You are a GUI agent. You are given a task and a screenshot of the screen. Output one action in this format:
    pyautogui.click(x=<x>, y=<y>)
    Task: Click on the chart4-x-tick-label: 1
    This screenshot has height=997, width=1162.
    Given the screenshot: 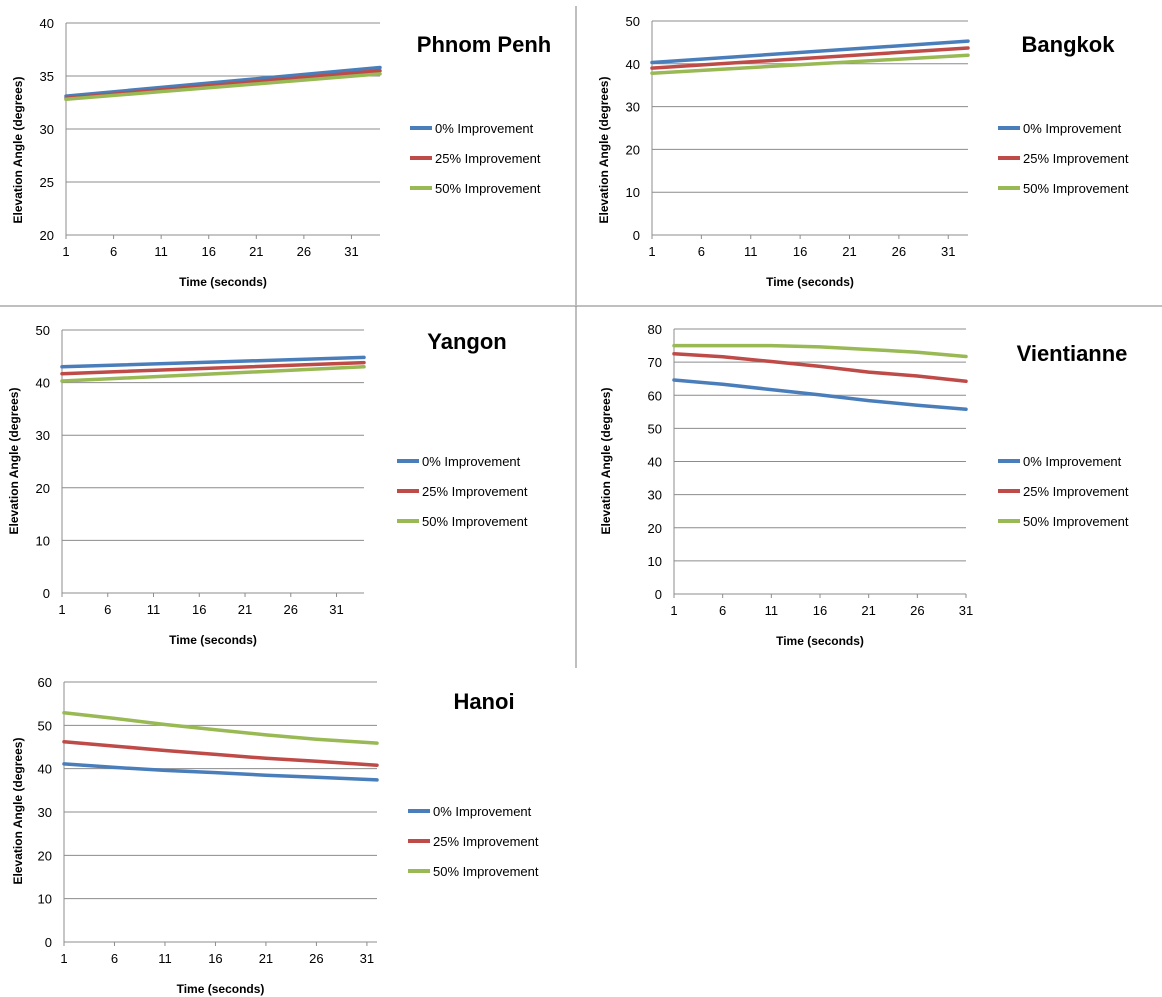 What is the action you would take?
    pyautogui.click(x=673, y=610)
    